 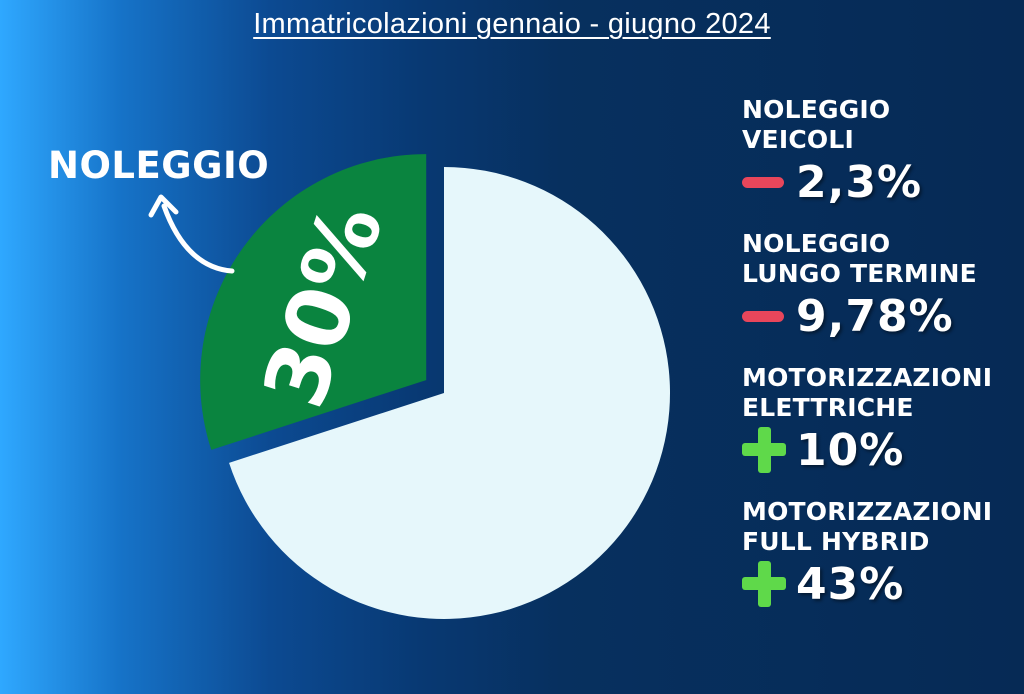 I want to click on stat-value-row: 43%, so click(x=879, y=584).